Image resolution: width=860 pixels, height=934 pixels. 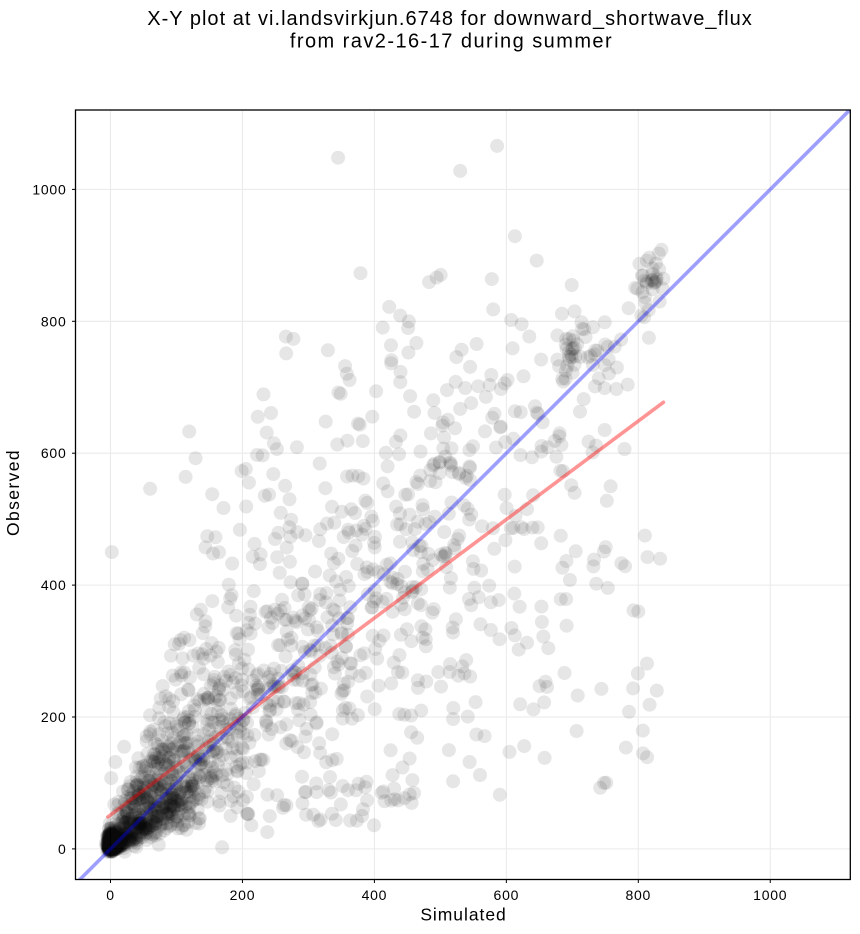 I want to click on svg-text: from rav2-16-17 during summer, so click(x=451, y=41).